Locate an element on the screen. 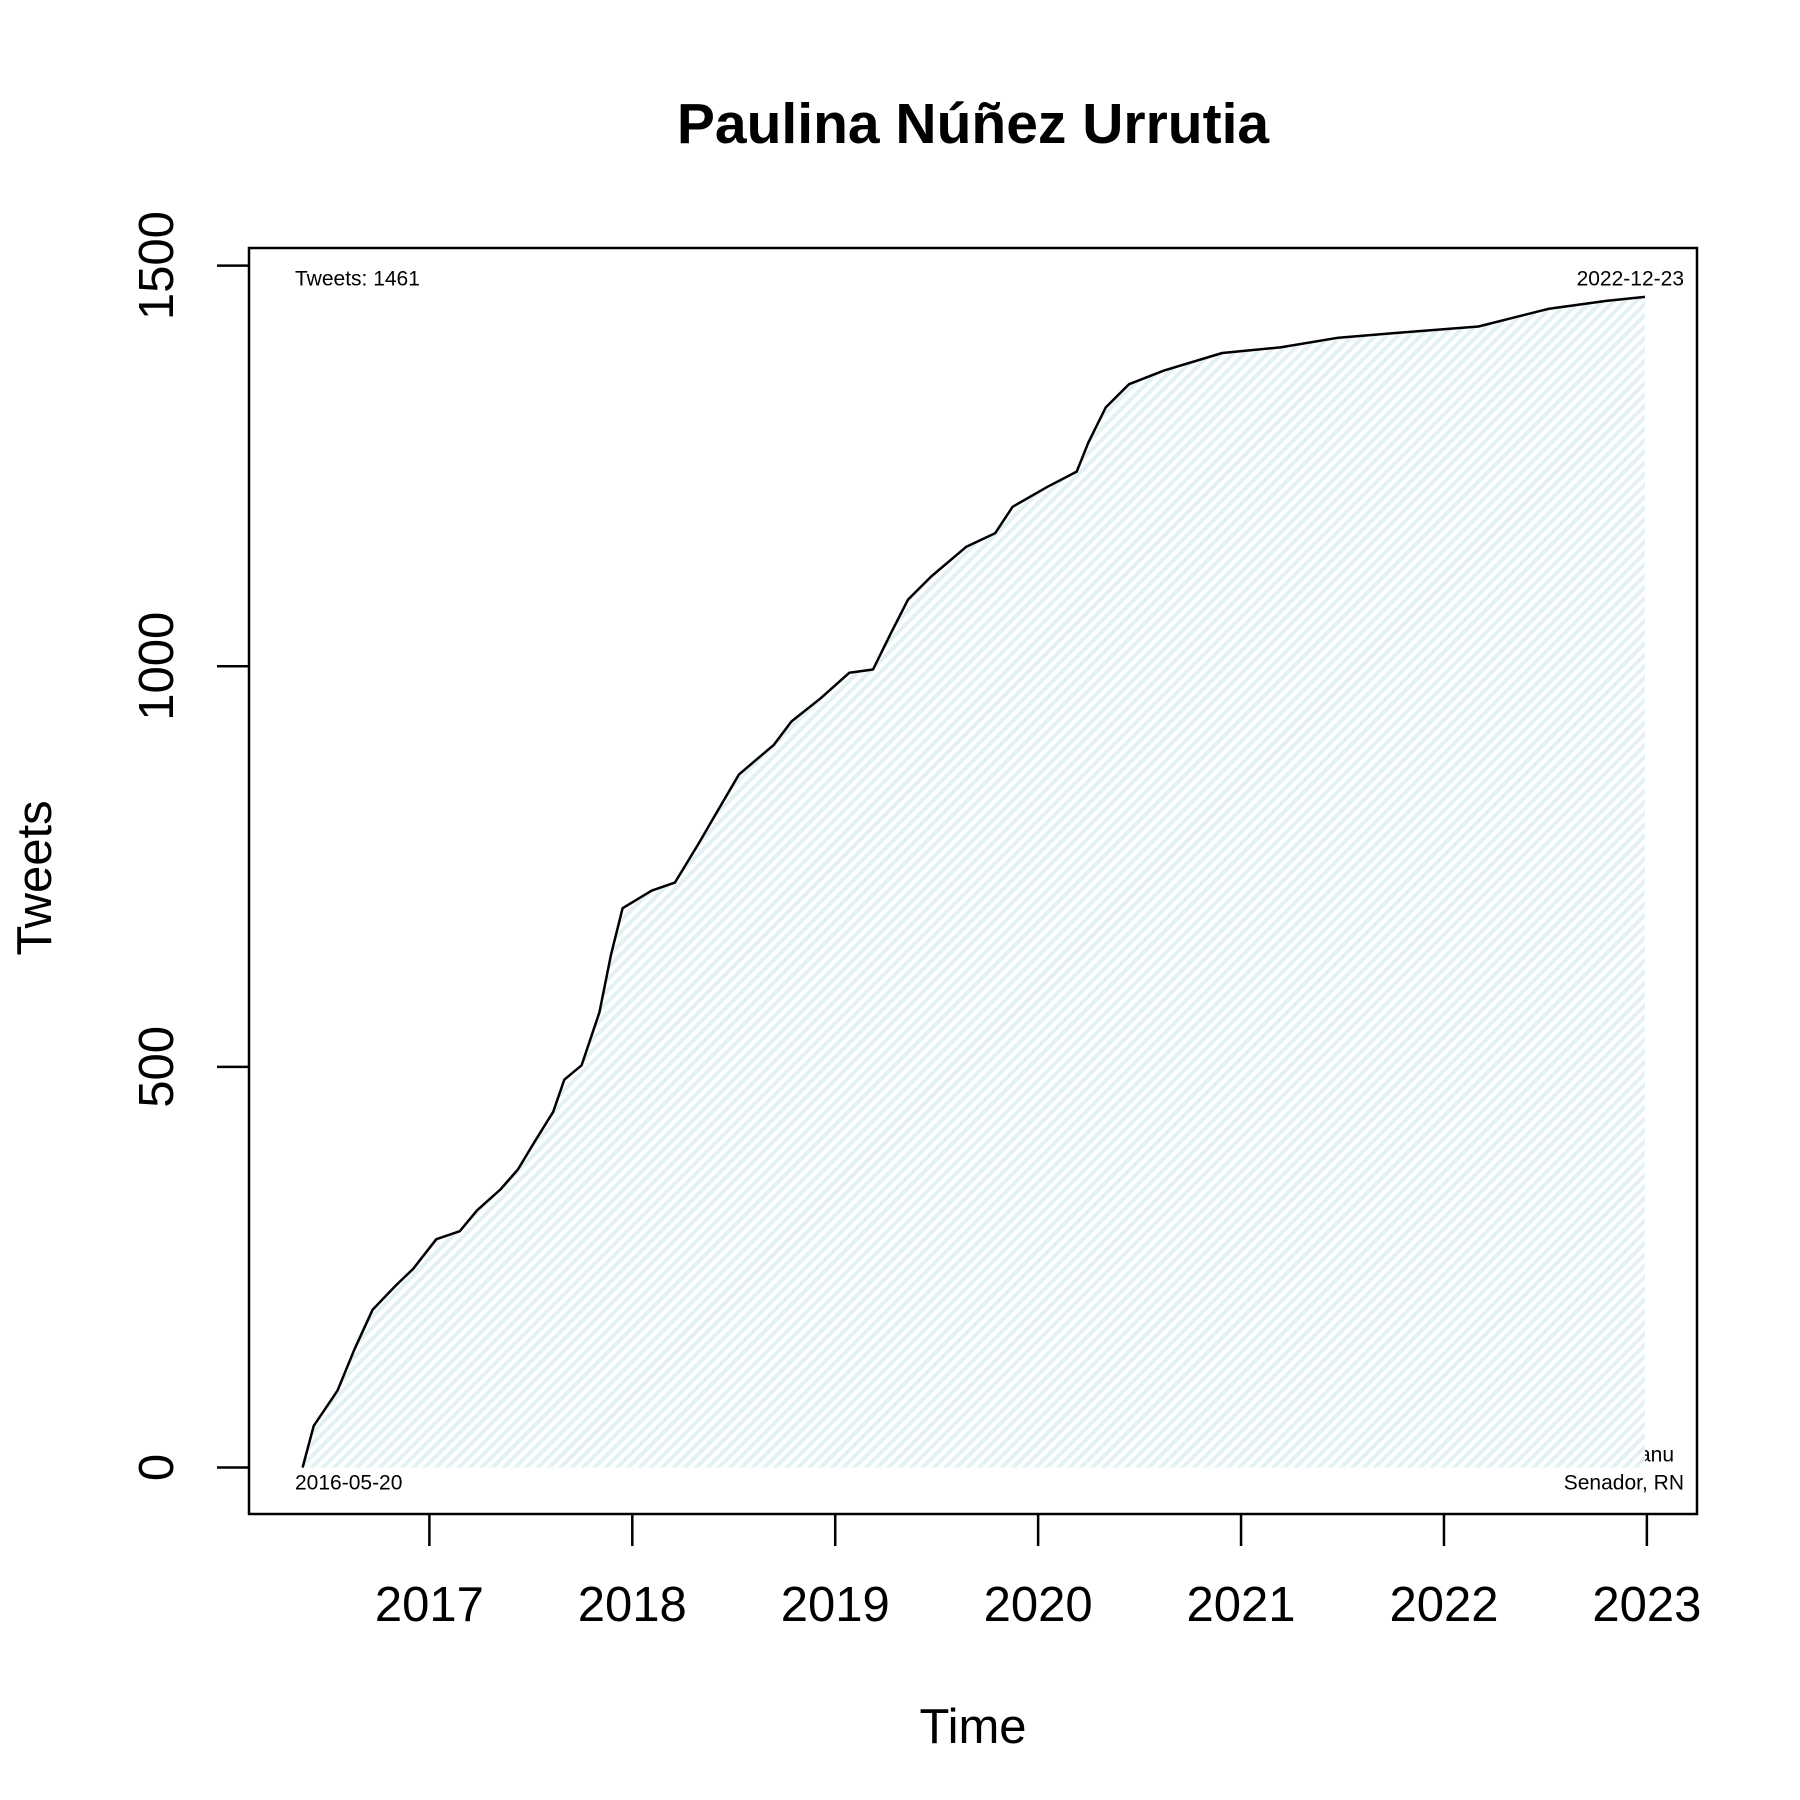  x-tick-label: 2021 is located at coordinates (1241, 1605).